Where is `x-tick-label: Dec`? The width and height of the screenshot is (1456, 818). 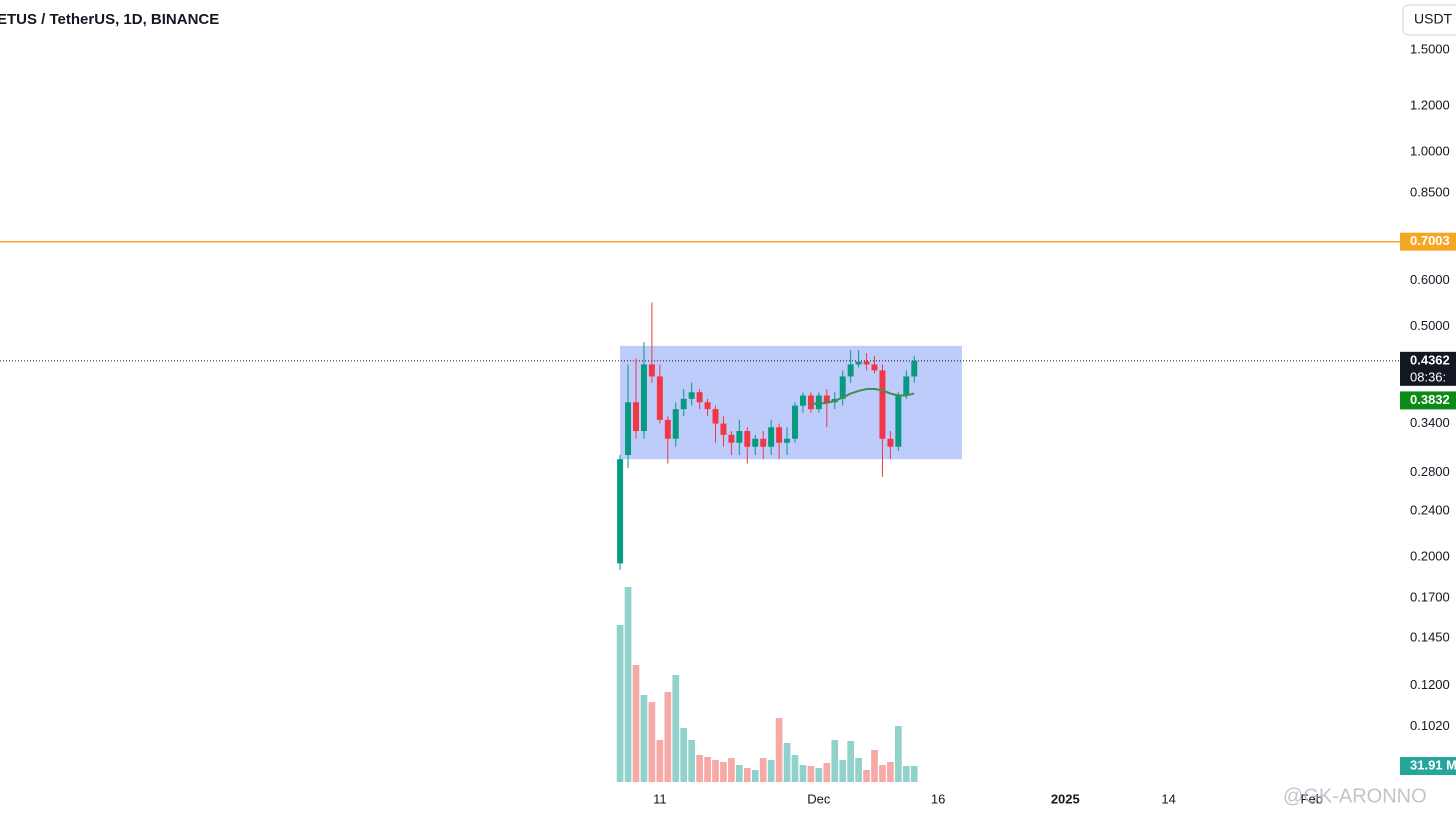 x-tick-label: Dec is located at coordinates (819, 798).